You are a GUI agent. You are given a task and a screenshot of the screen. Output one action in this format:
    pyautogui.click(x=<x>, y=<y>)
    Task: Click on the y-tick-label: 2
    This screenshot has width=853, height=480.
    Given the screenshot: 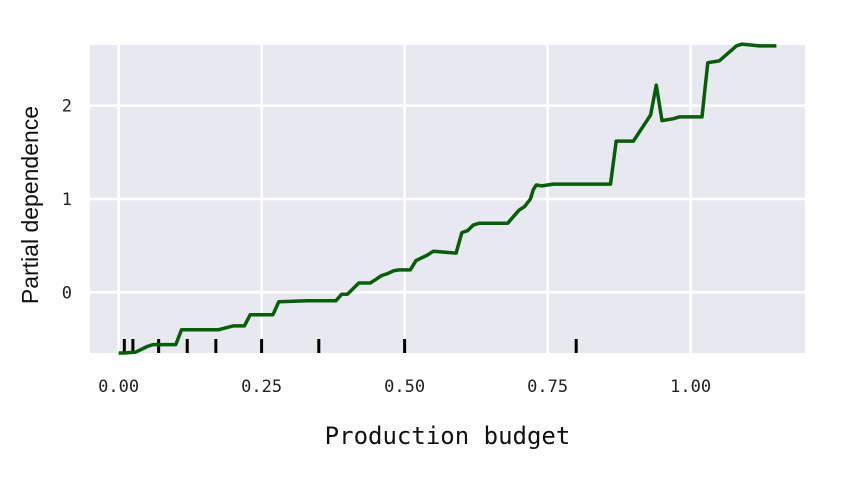 What is the action you would take?
    pyautogui.click(x=67, y=107)
    